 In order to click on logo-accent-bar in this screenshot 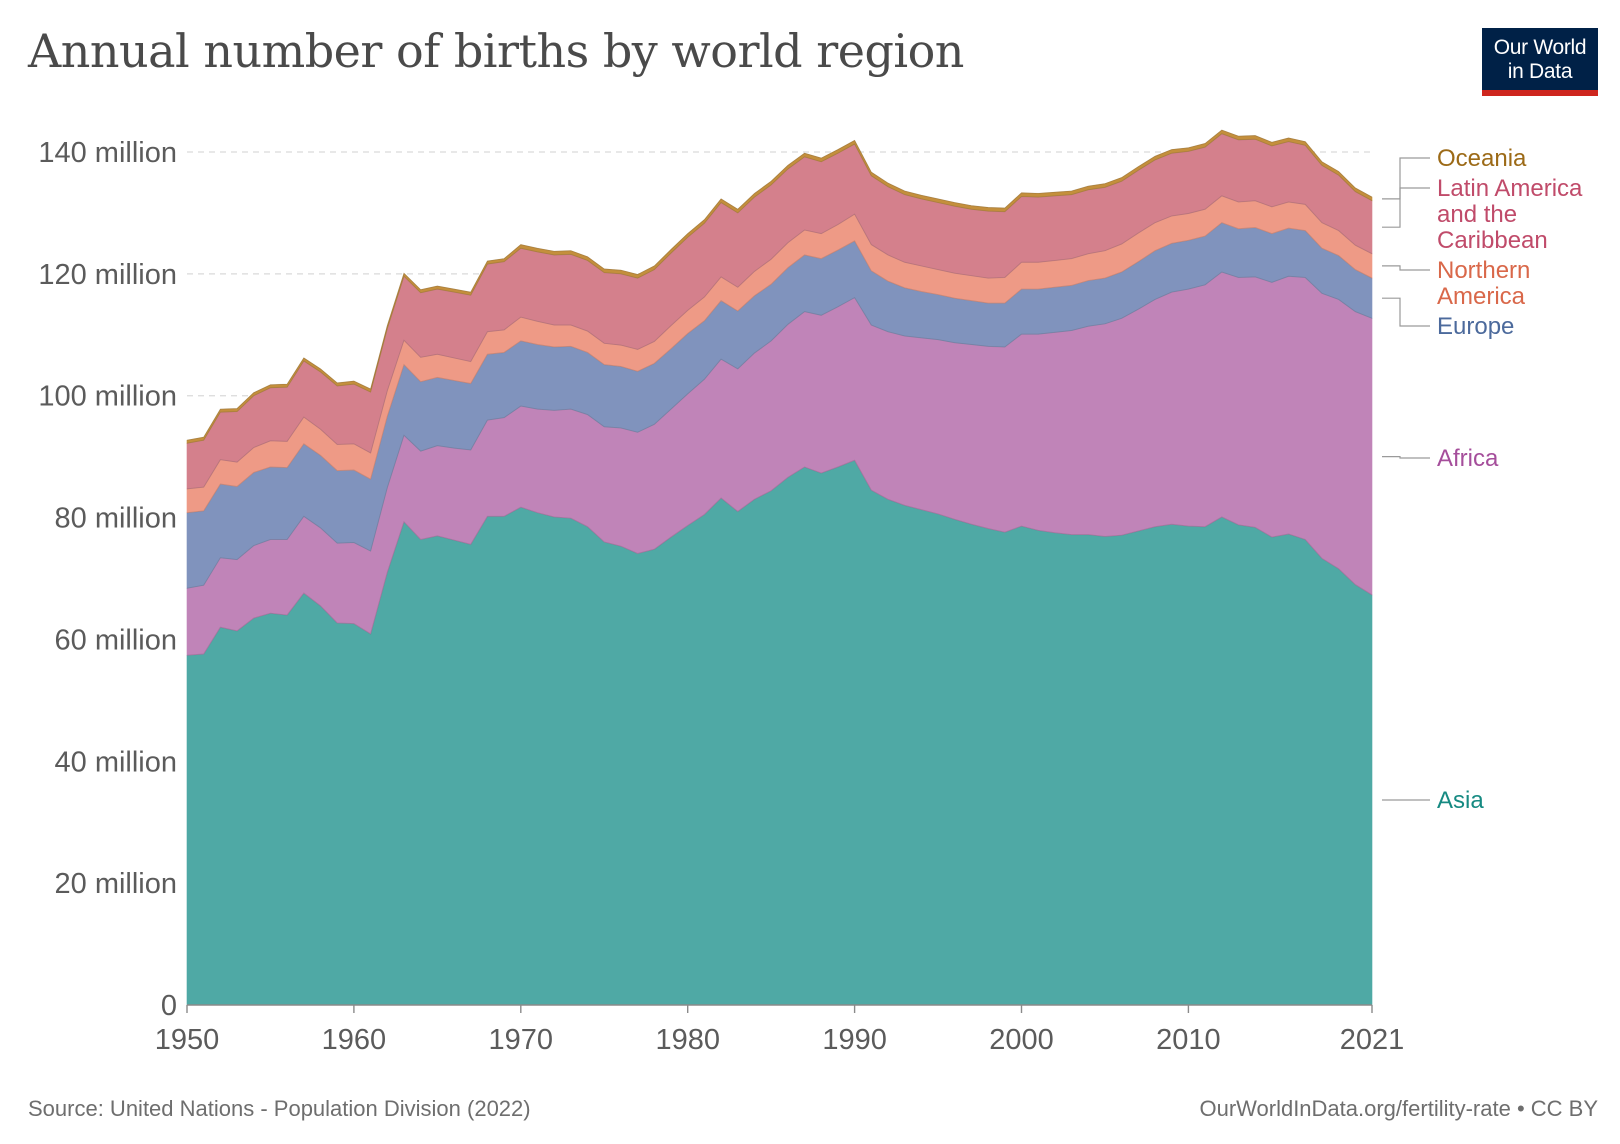, I will do `click(1540, 93)`.